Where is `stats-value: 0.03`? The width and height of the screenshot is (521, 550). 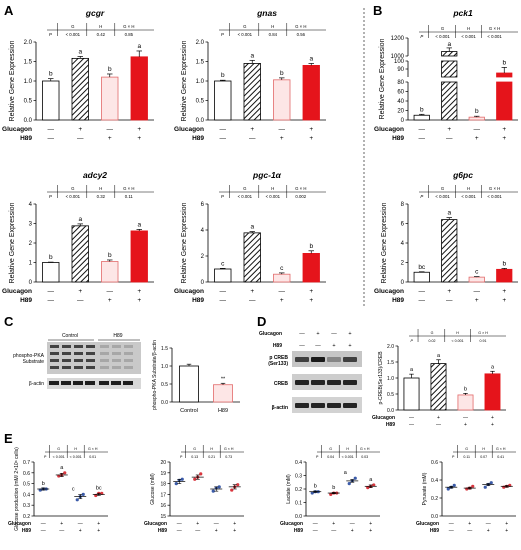
stats-value: 0.03 is located at coordinates (364, 457).